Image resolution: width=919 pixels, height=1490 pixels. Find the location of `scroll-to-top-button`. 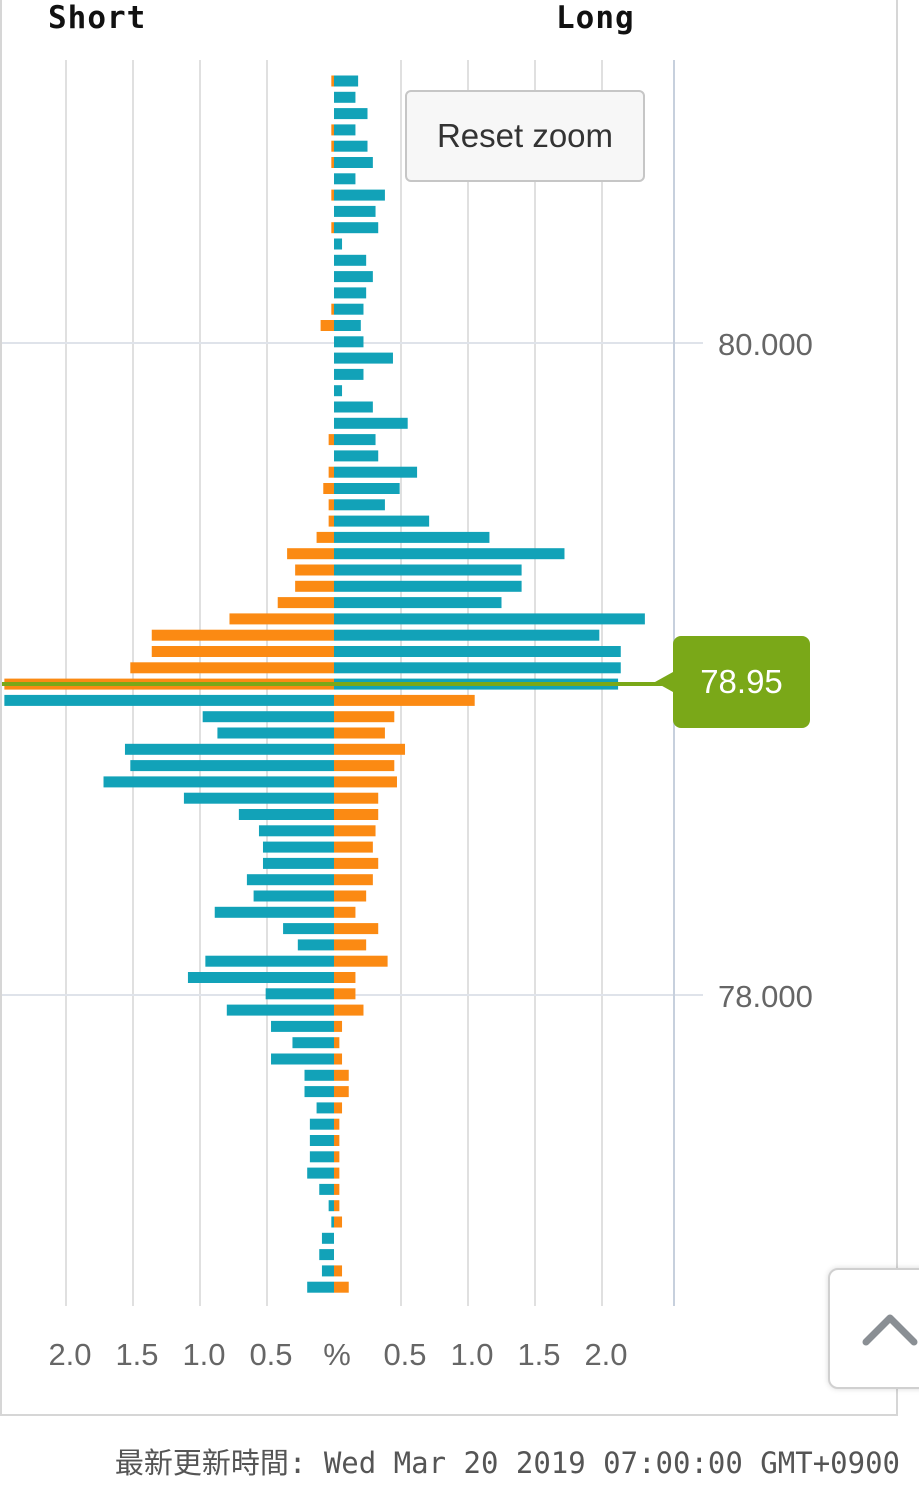

scroll-to-top-button is located at coordinates (873, 1328).